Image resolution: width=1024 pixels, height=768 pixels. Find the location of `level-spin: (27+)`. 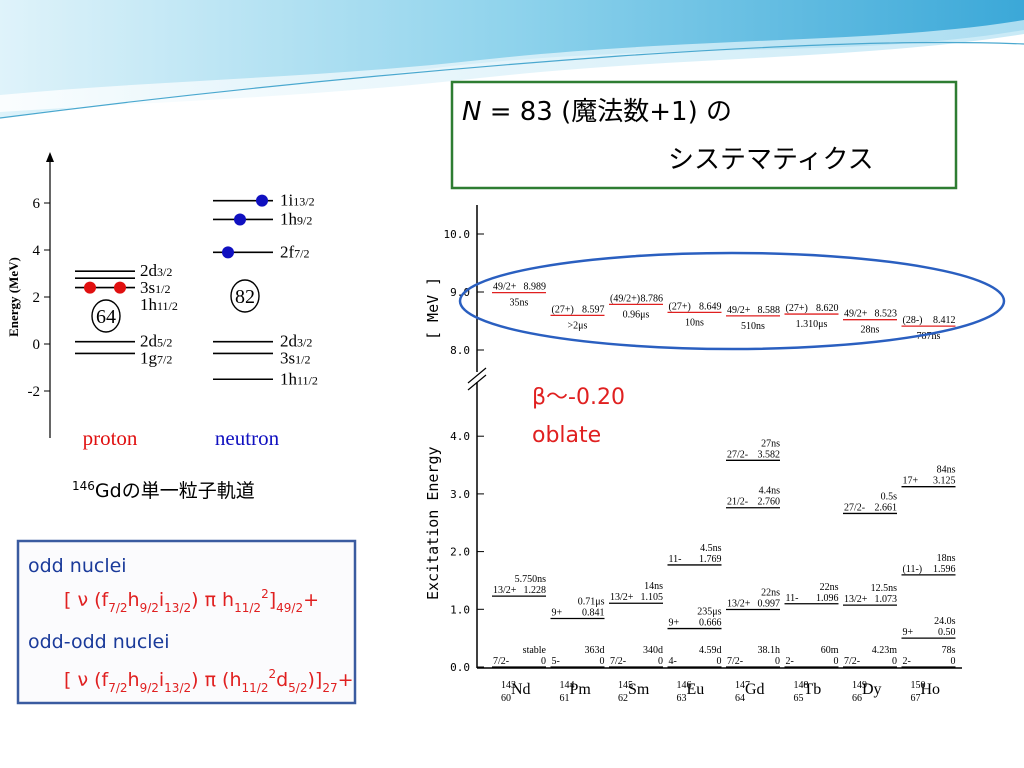

level-spin: (27+) is located at coordinates (680, 306).